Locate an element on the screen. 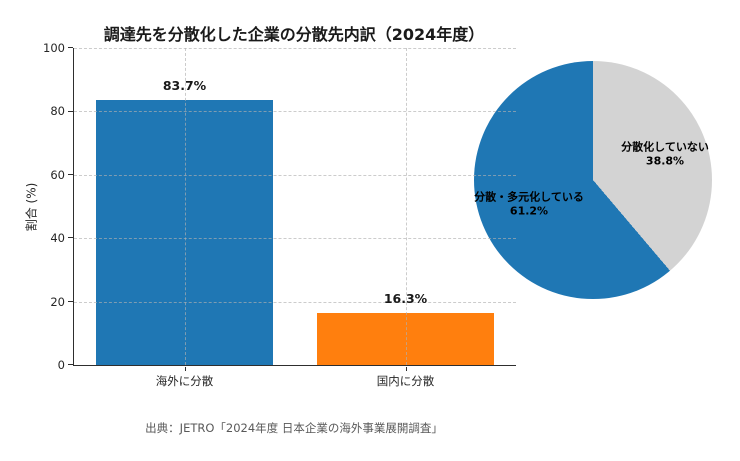  pie-label-not-diversified-pct: 38.8% is located at coordinates (665, 160).